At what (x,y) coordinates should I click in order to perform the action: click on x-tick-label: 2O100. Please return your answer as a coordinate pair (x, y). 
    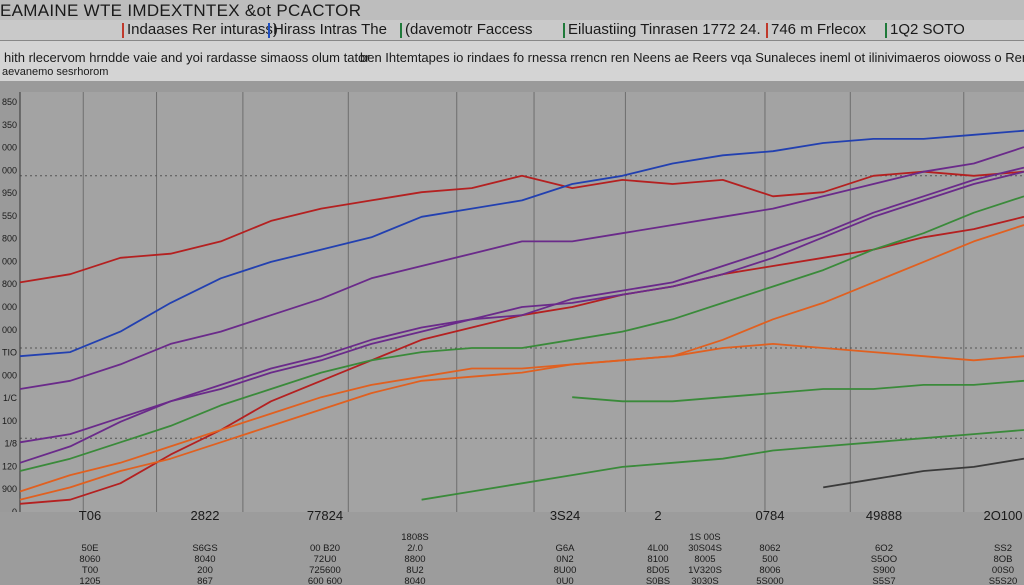
    Looking at the image, I should click on (1002, 515).